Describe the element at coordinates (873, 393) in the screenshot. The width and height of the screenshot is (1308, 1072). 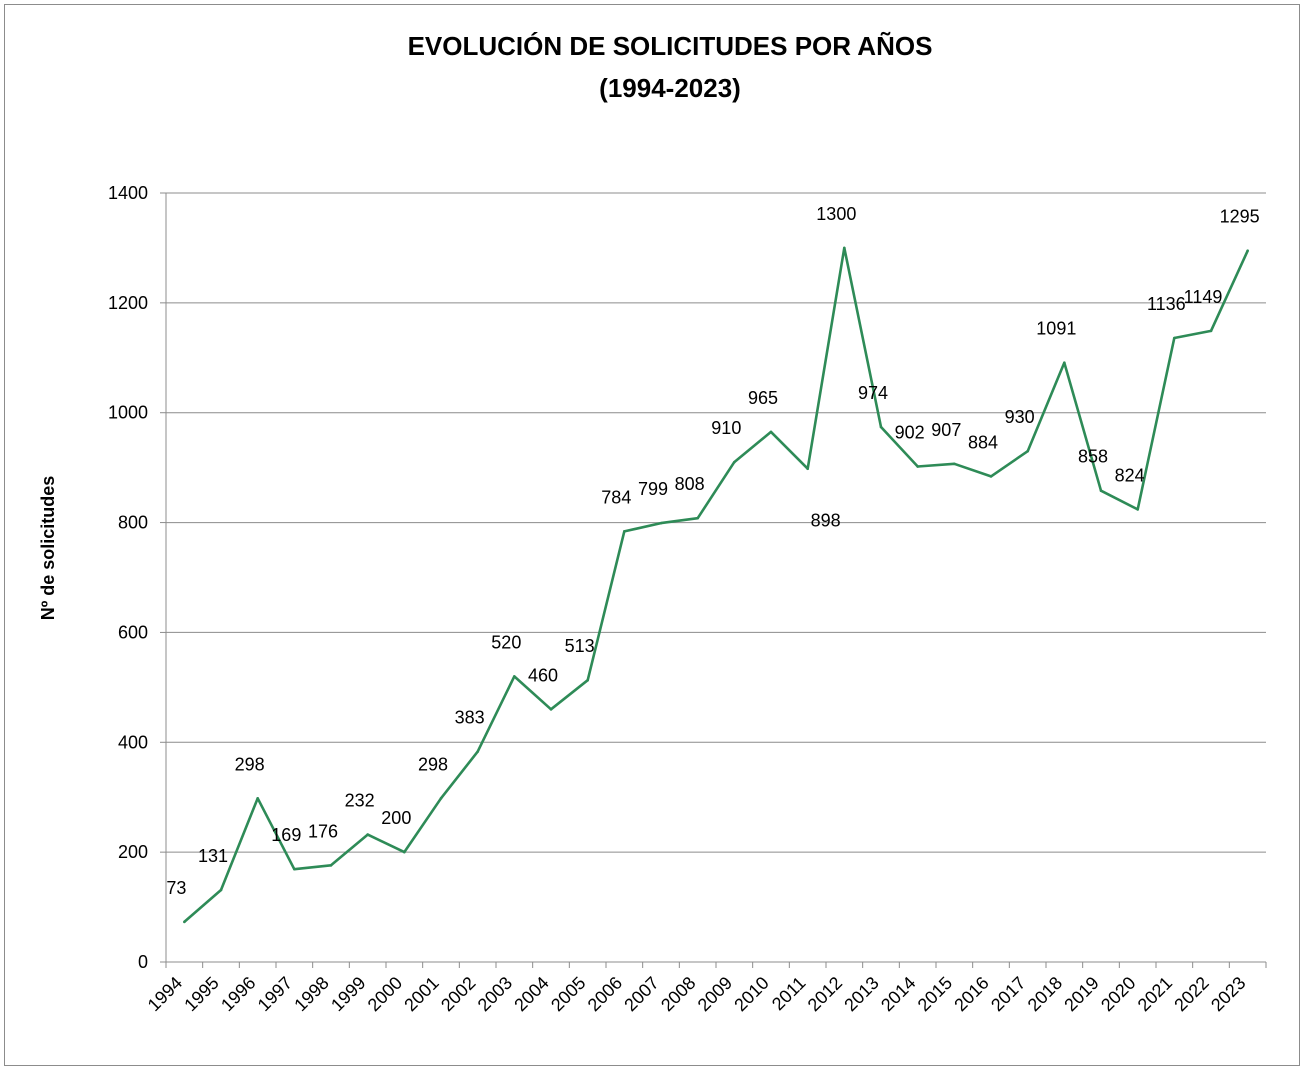
I see `data-label: 974` at that location.